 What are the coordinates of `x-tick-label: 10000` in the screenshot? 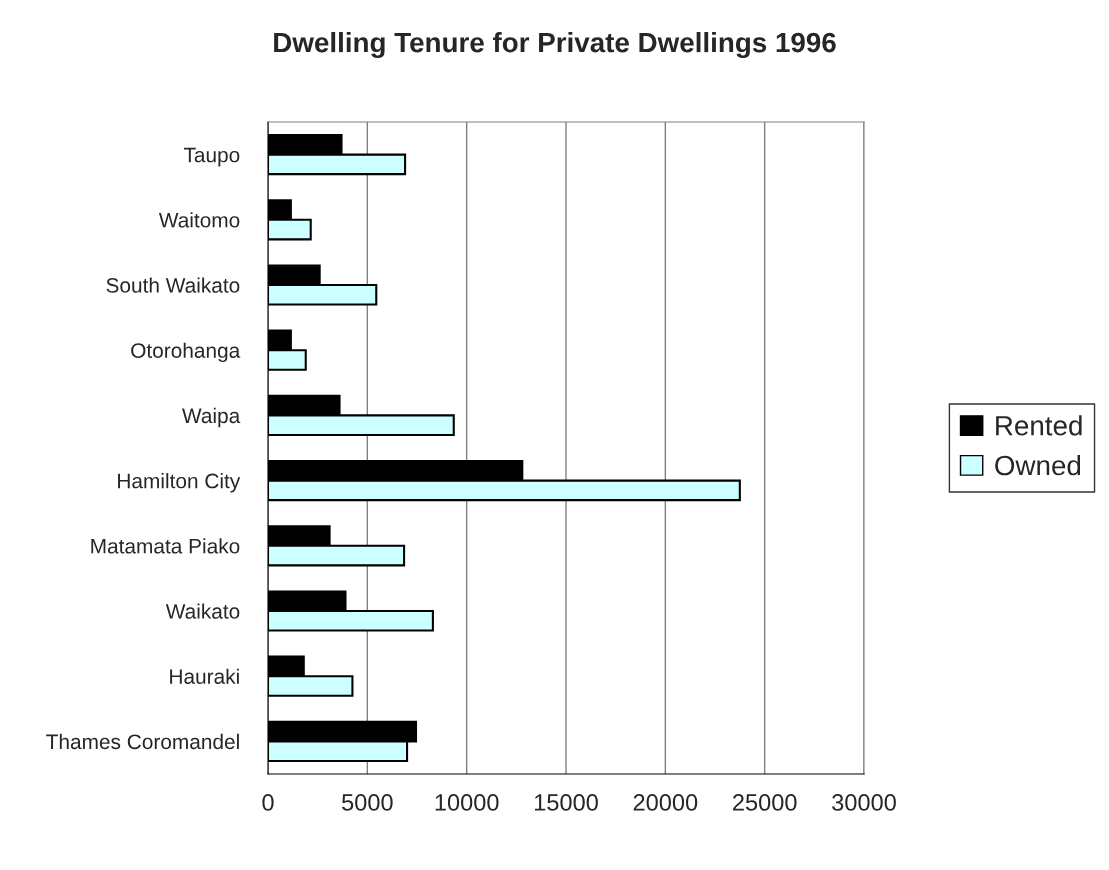 It's located at (467, 802).